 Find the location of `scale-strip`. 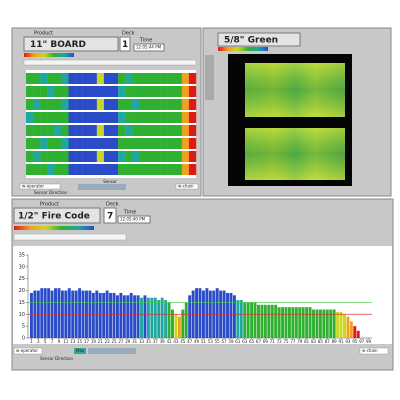

scale-strip is located at coordinates (70, 237).